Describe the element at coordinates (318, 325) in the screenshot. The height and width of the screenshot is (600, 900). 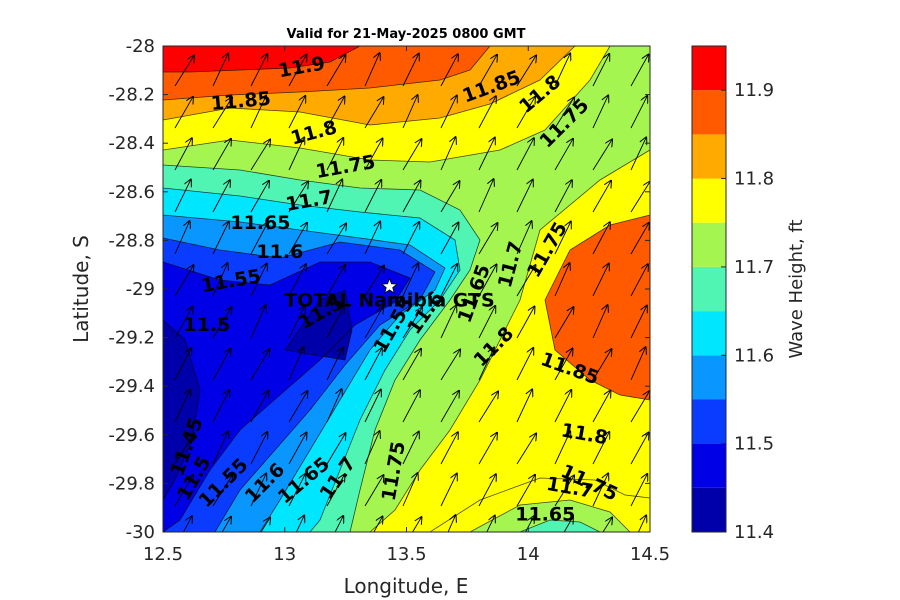
I see `band-11.4-center` at that location.